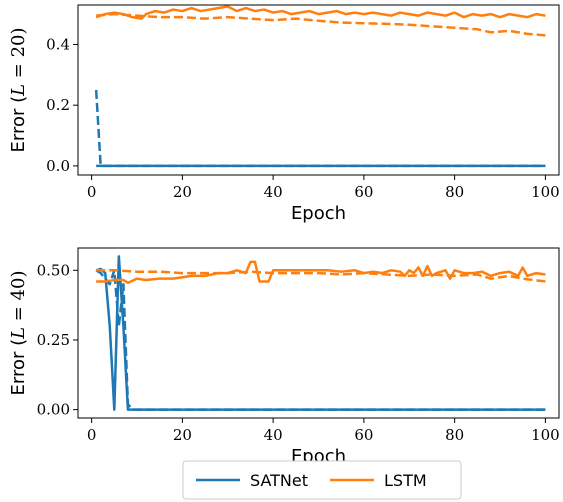  I want to click on y-tick-label: 0.00, so click(53, 410).